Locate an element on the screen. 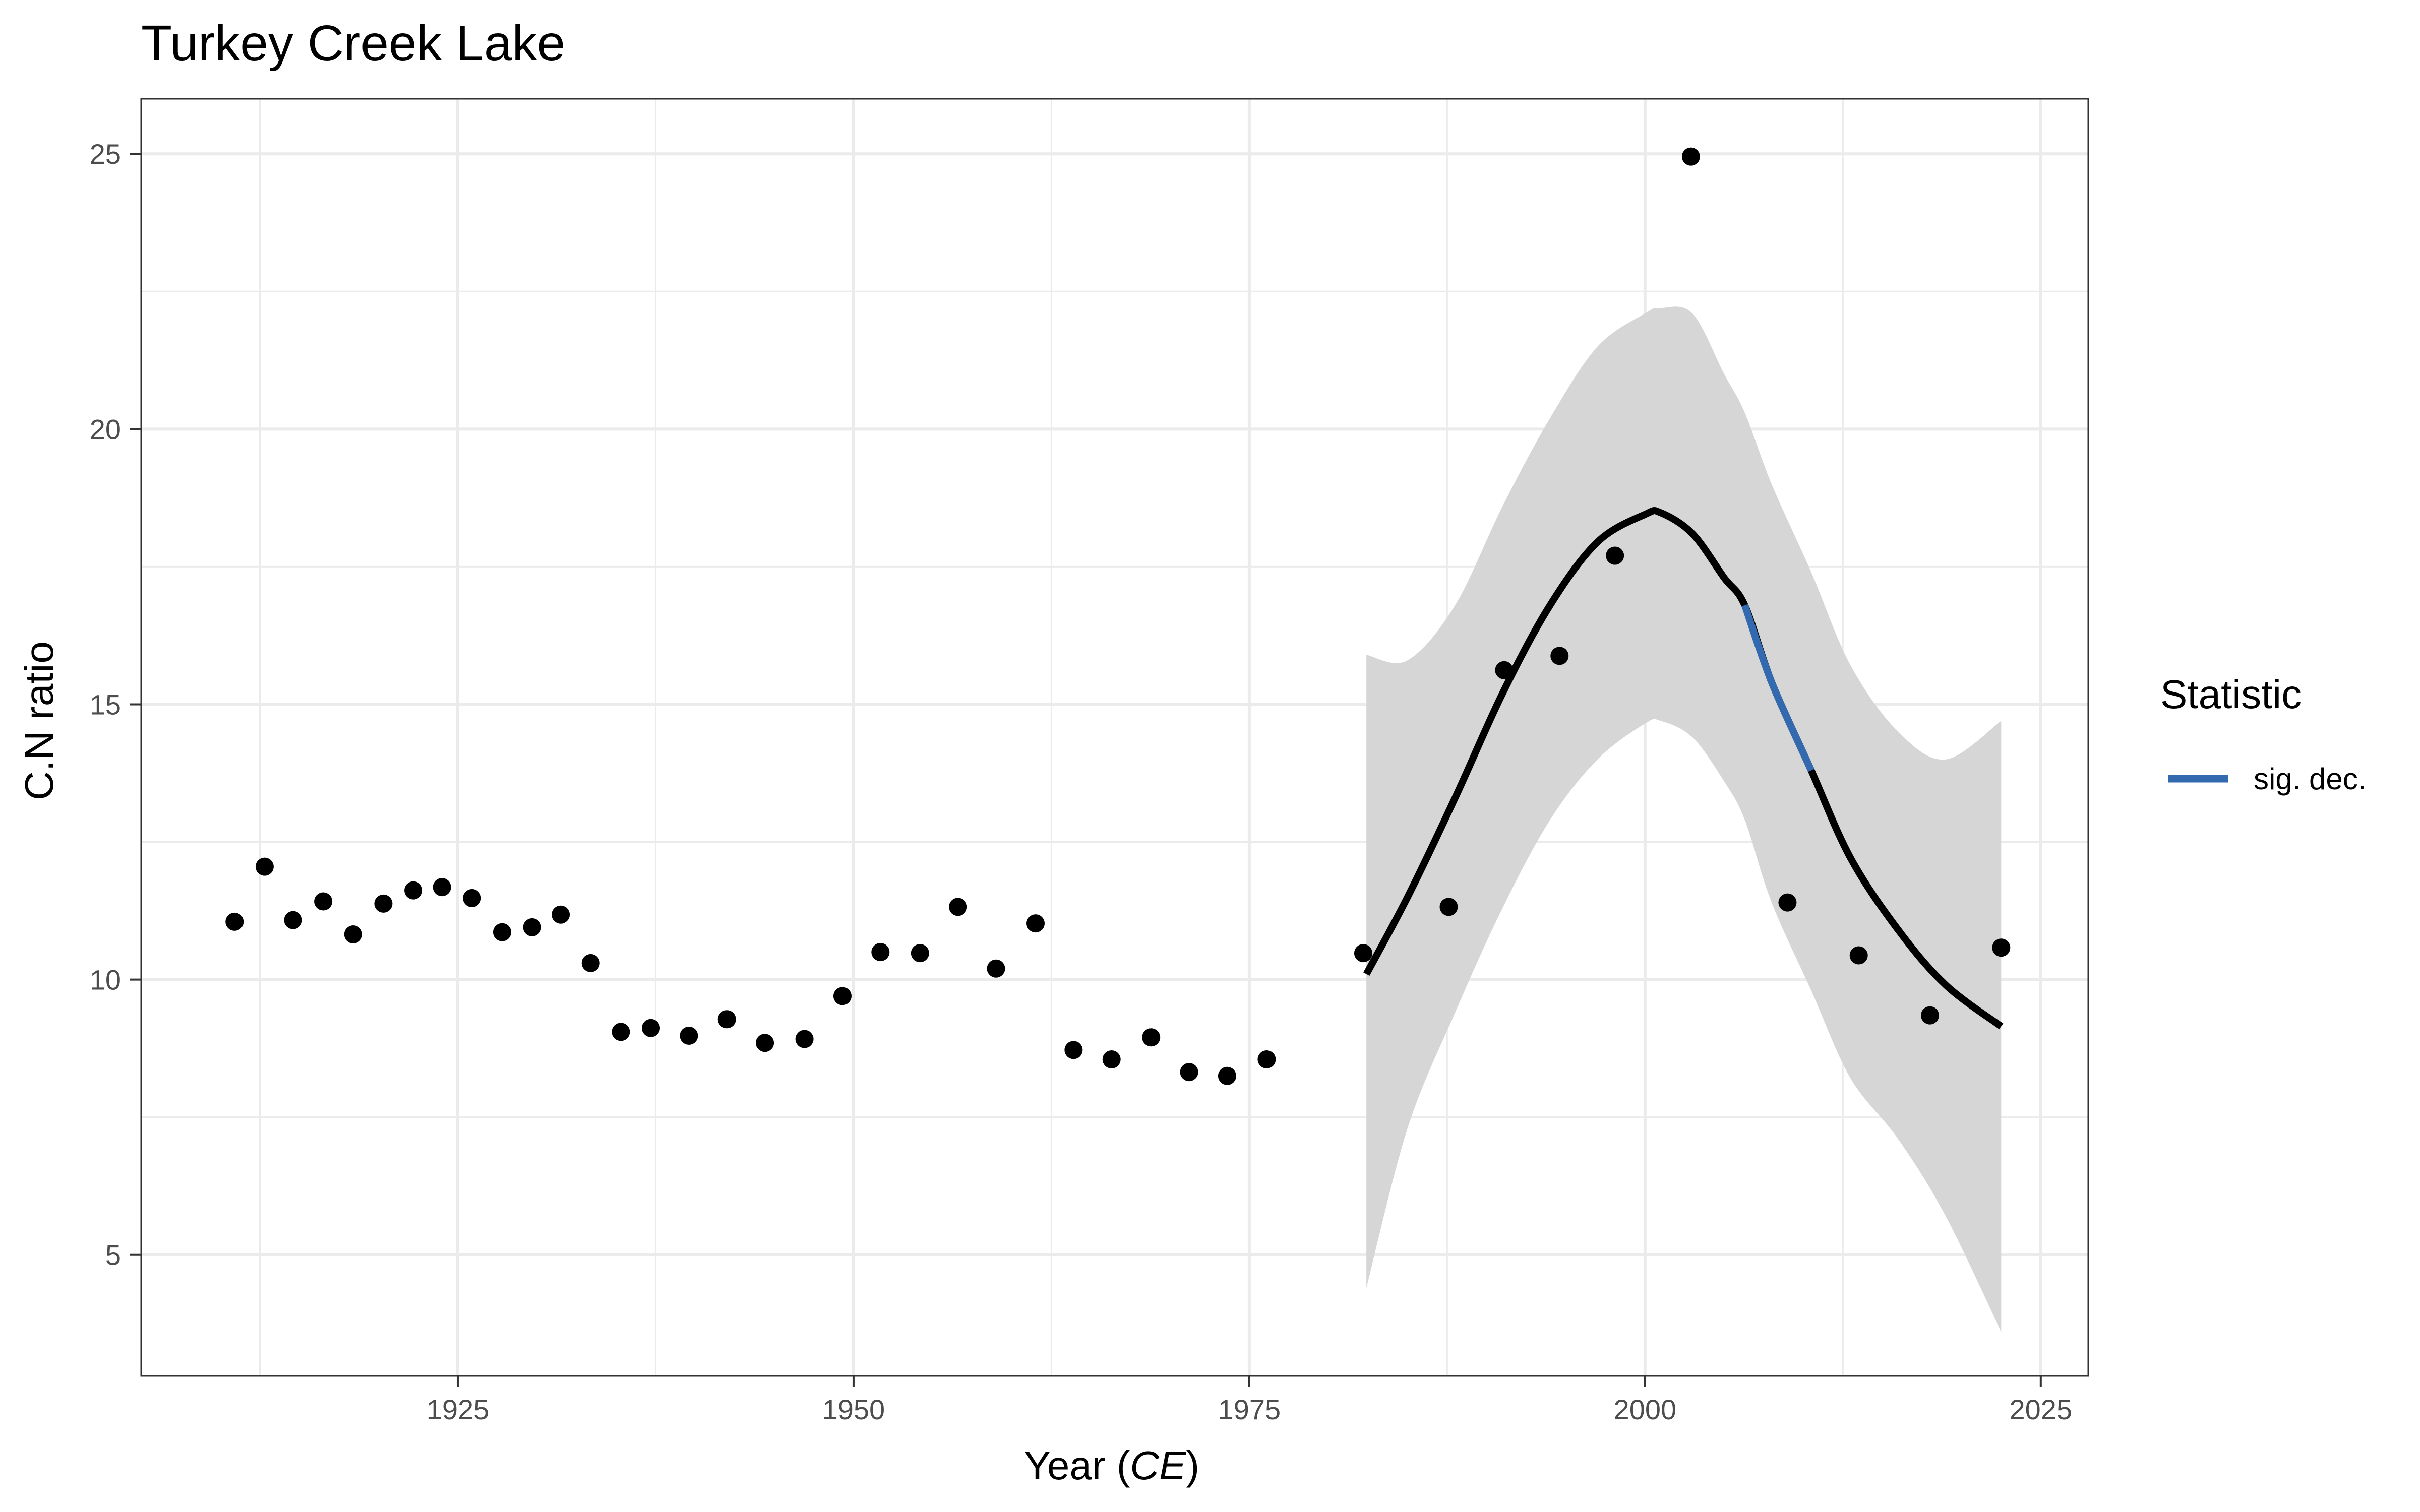 Image resolution: width=2420 pixels, height=1512 pixels. x-tick-label: 1950 is located at coordinates (853, 1409).